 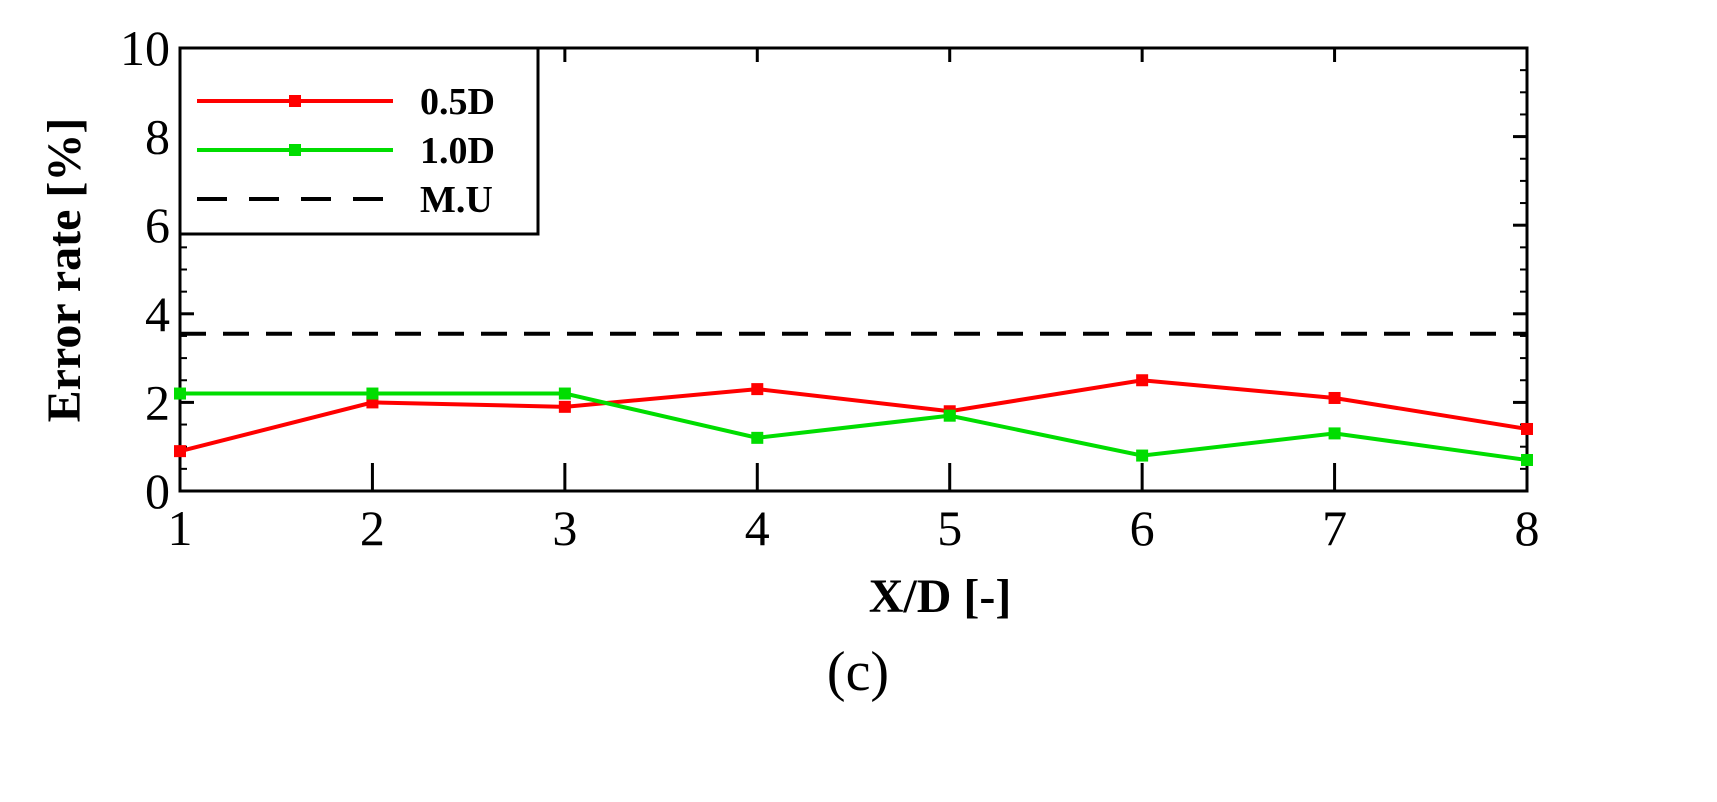 I want to click on y-tick-label: 2, so click(x=157, y=402).